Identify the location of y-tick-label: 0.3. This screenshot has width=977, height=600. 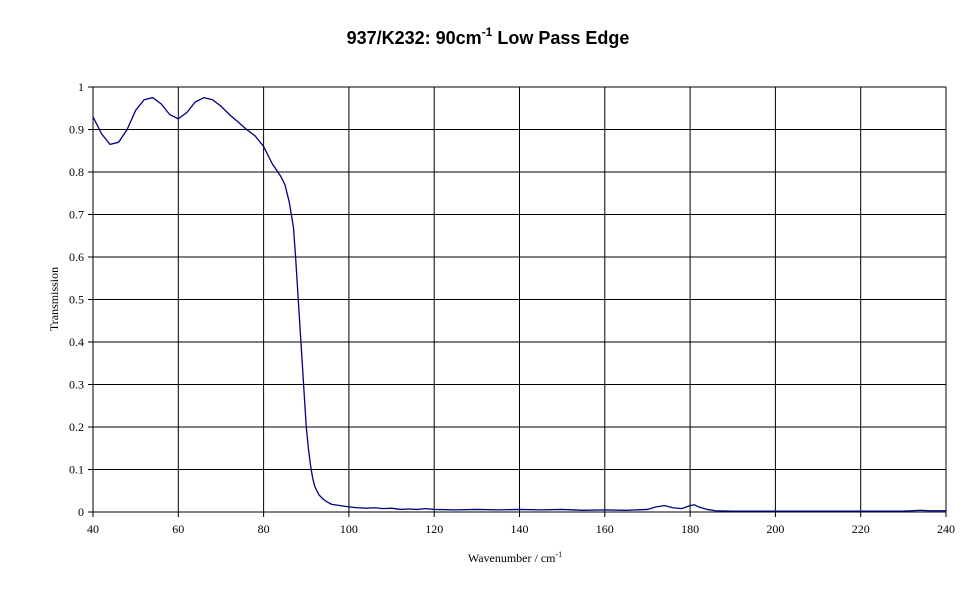
(76, 385).